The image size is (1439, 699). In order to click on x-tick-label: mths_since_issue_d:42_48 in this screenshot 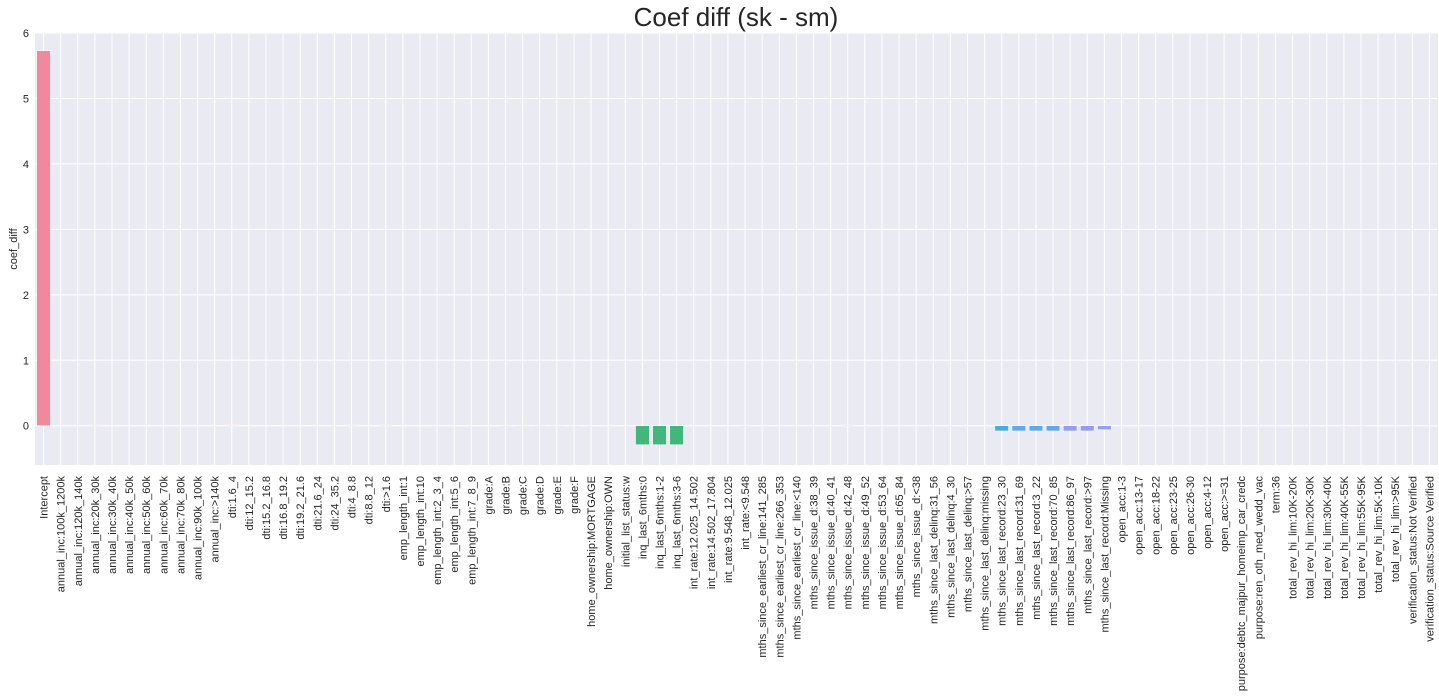, I will do `click(849, 542)`.